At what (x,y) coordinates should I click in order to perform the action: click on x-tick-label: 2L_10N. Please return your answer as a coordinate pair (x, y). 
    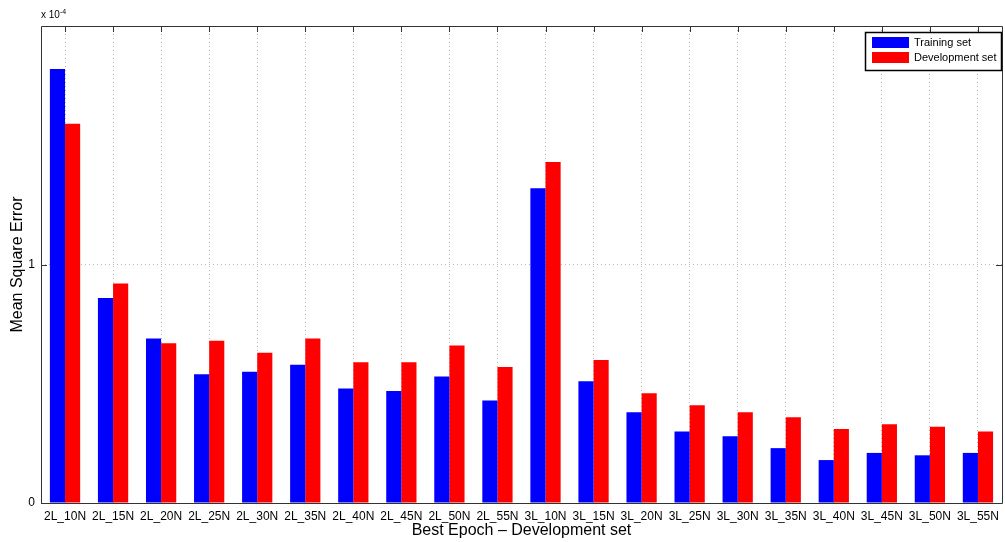
    Looking at the image, I should click on (65, 515).